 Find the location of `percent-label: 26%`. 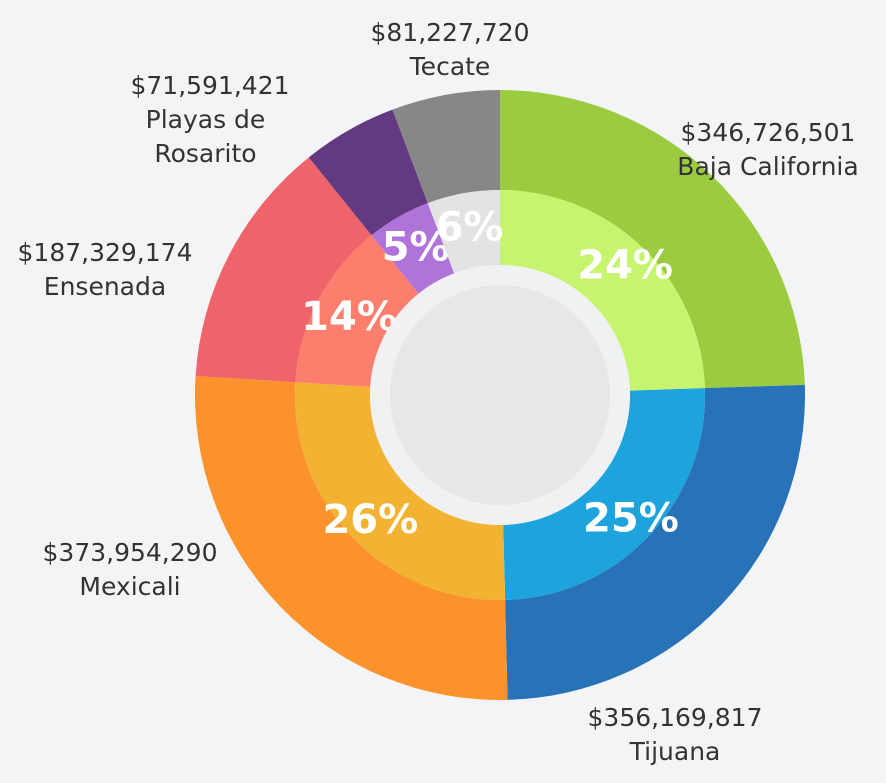

percent-label: 26% is located at coordinates (370, 520).